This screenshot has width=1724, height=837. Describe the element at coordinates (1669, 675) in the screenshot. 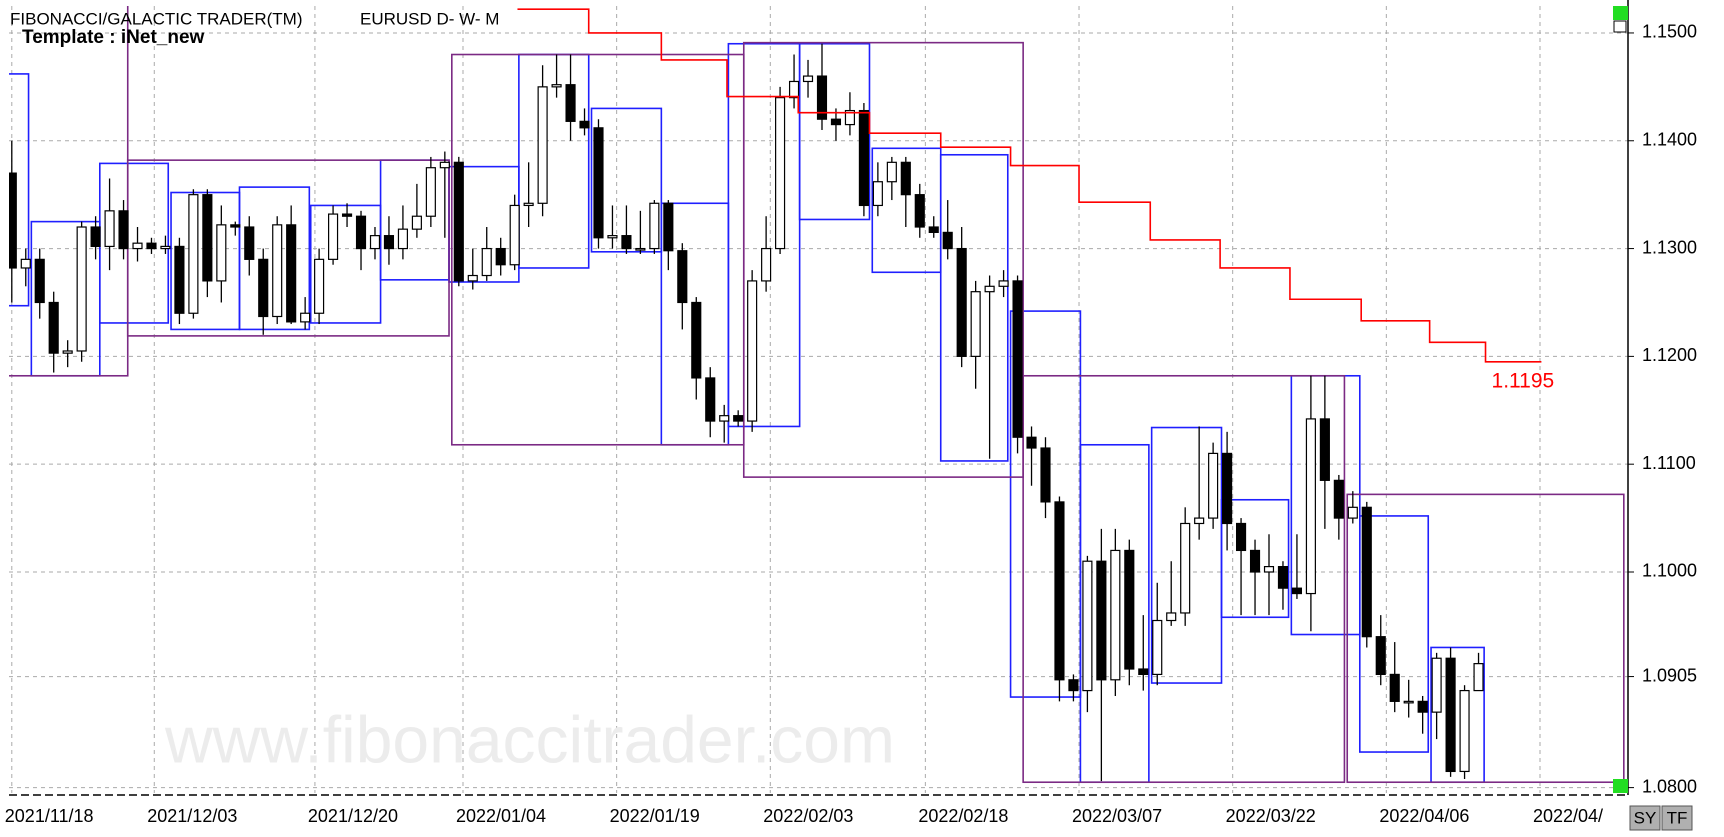

I see `y-tick-label: 1.0905` at that location.